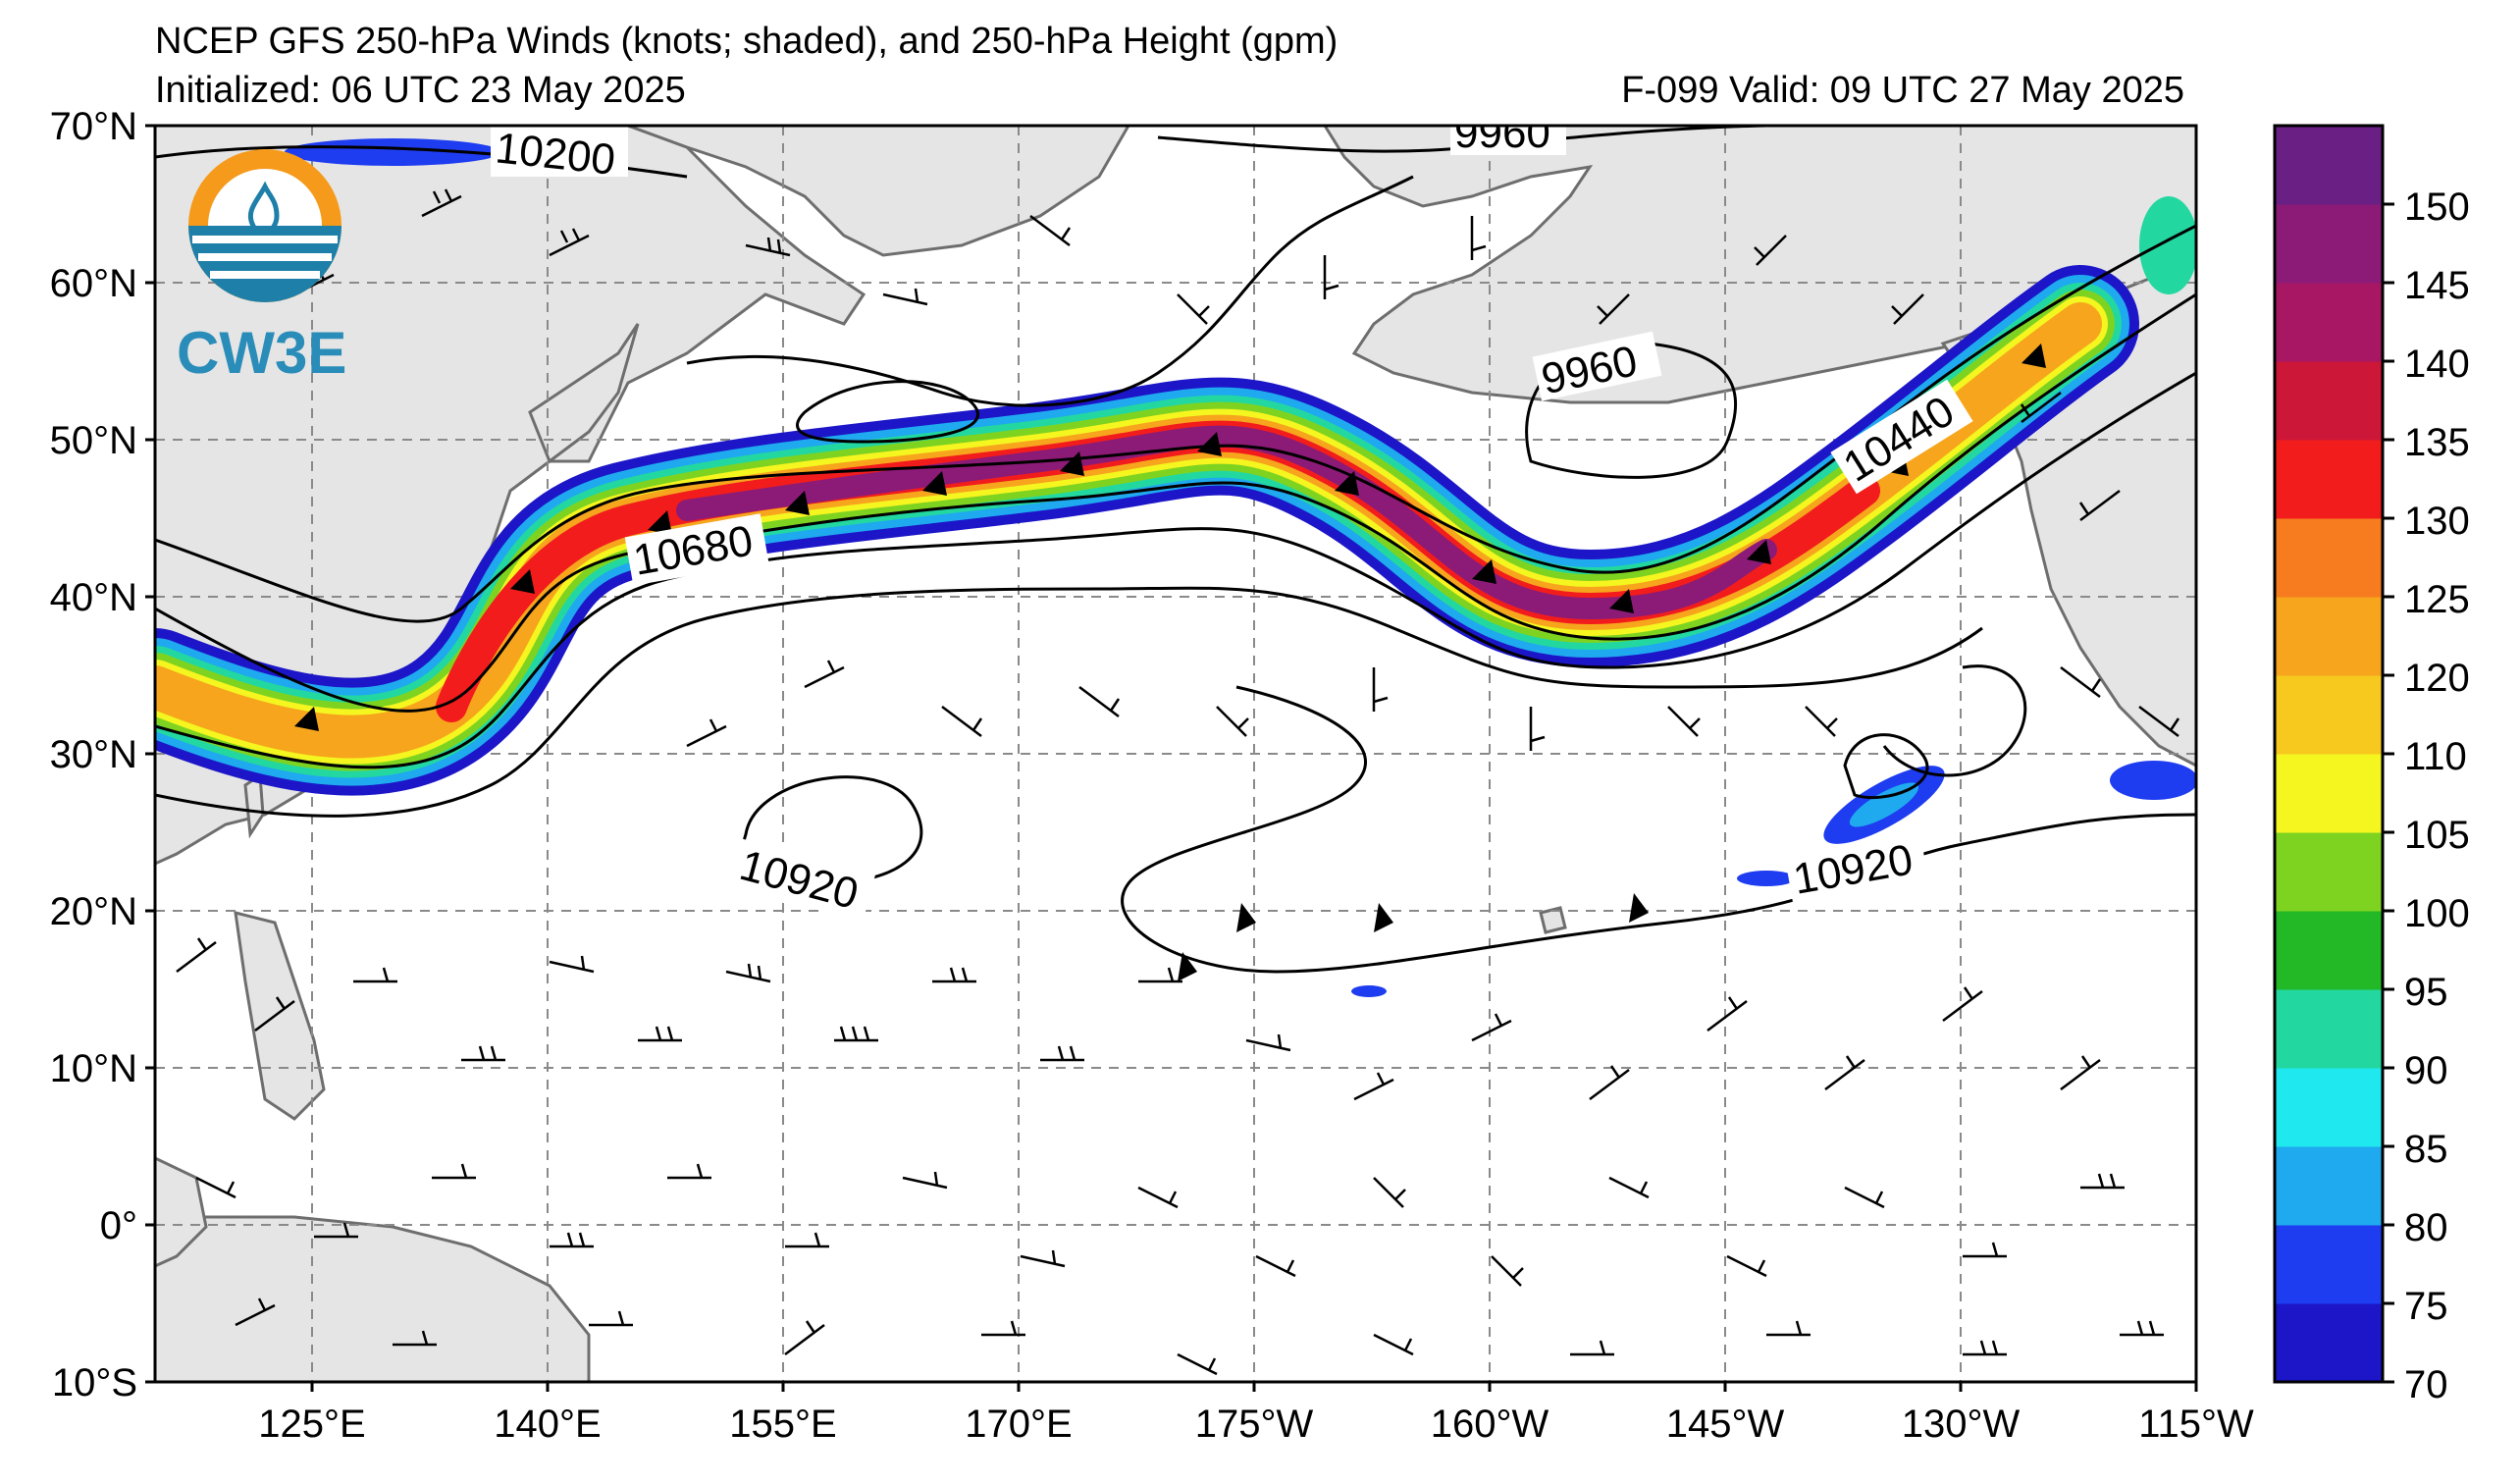 Image resolution: width=2520 pixels, height=1483 pixels. I want to click on colorbar-tick-label: 90, so click(2426, 1070).